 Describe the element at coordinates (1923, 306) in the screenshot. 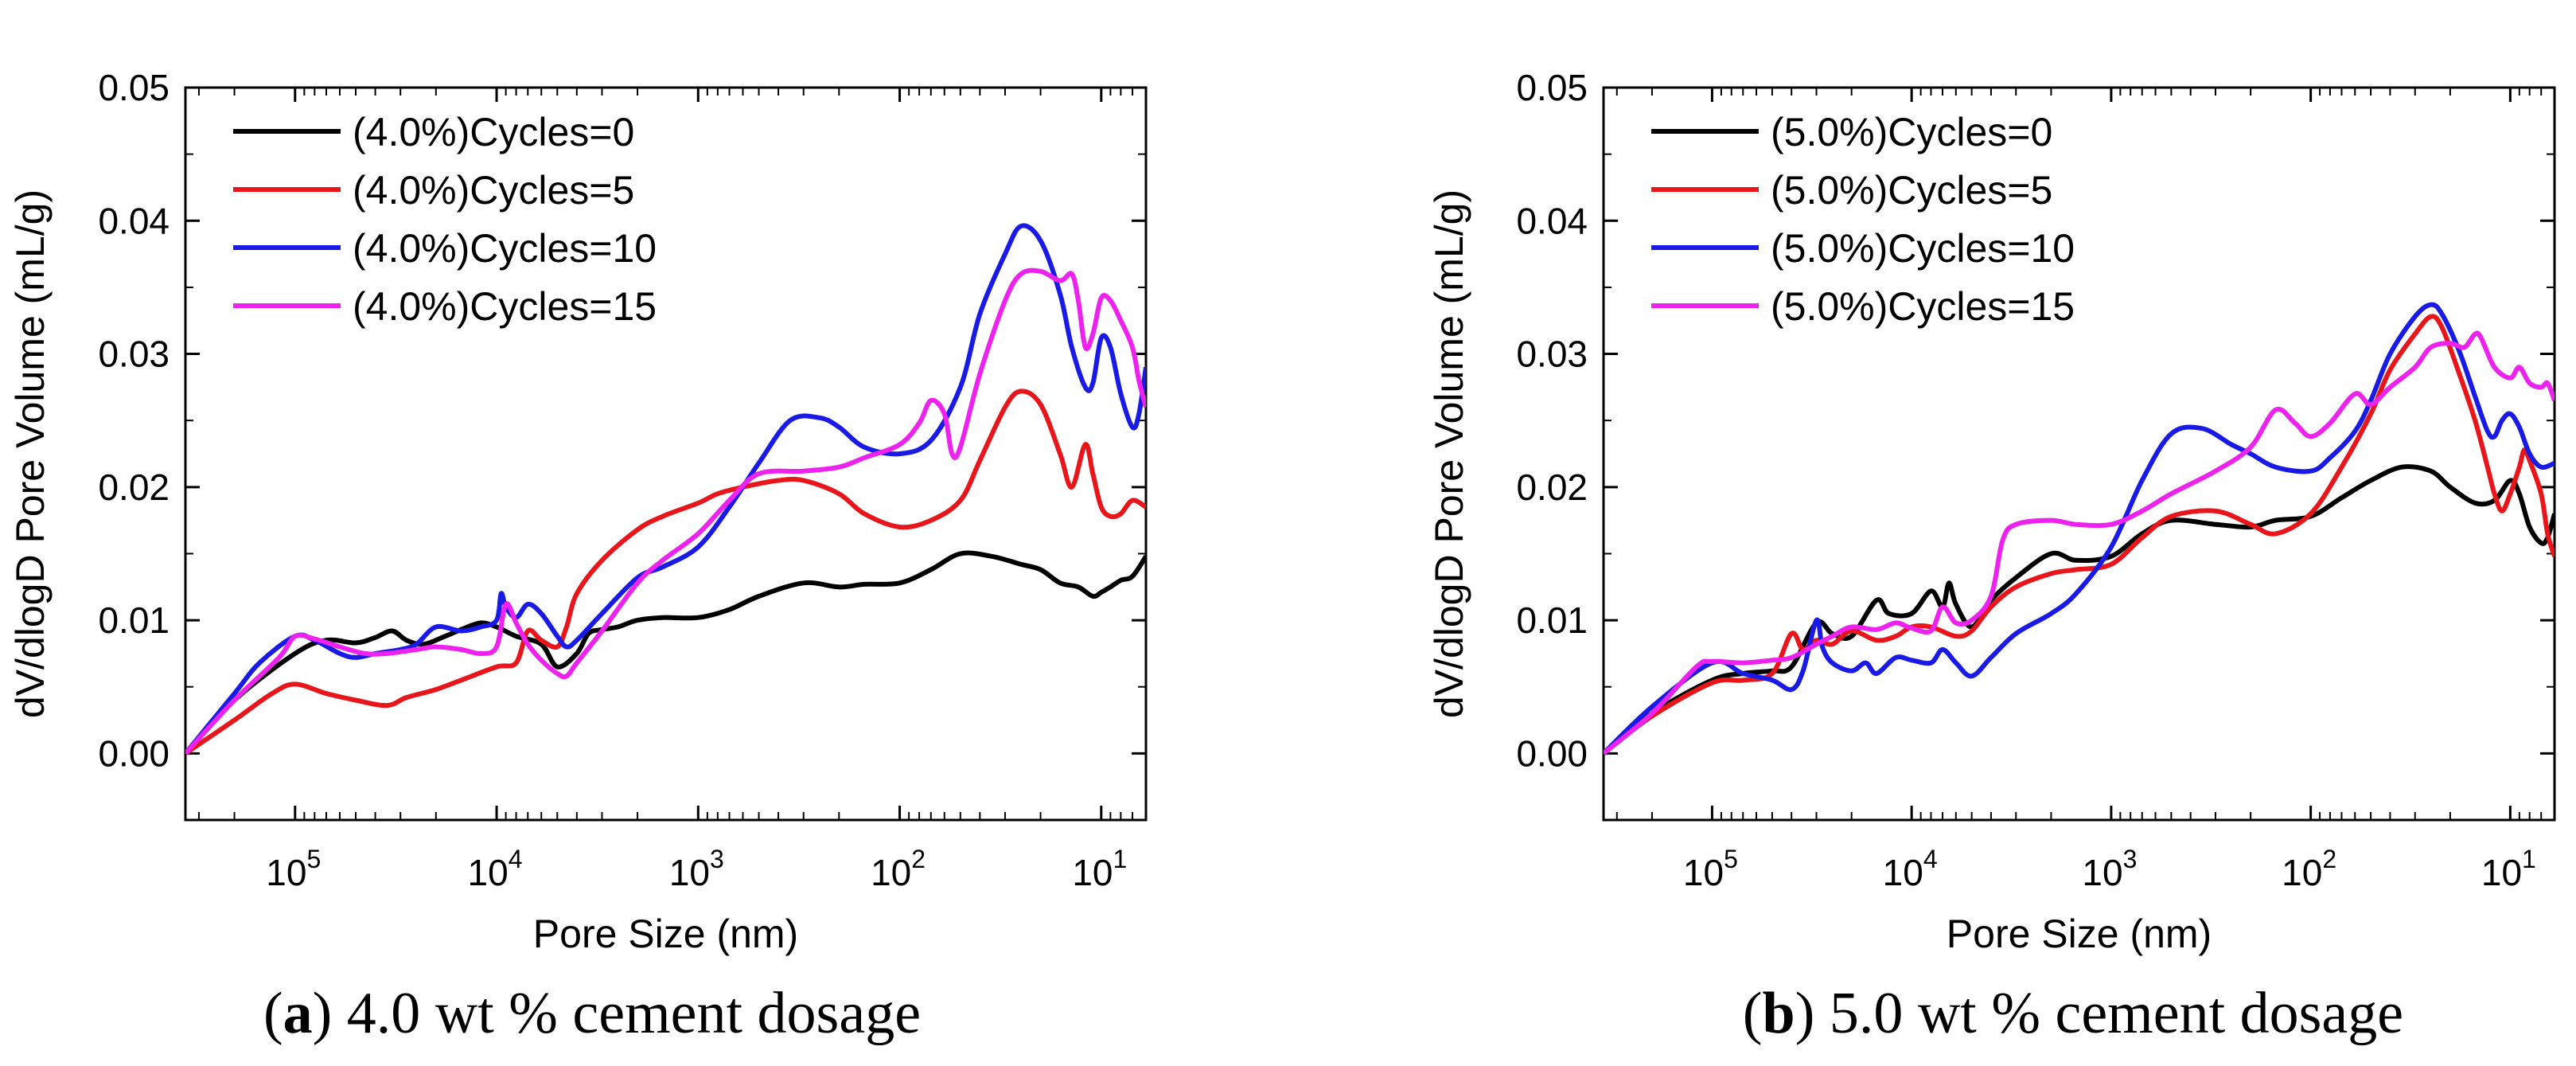

I see `legend-label-3: (5.0%)Cycles=15` at that location.